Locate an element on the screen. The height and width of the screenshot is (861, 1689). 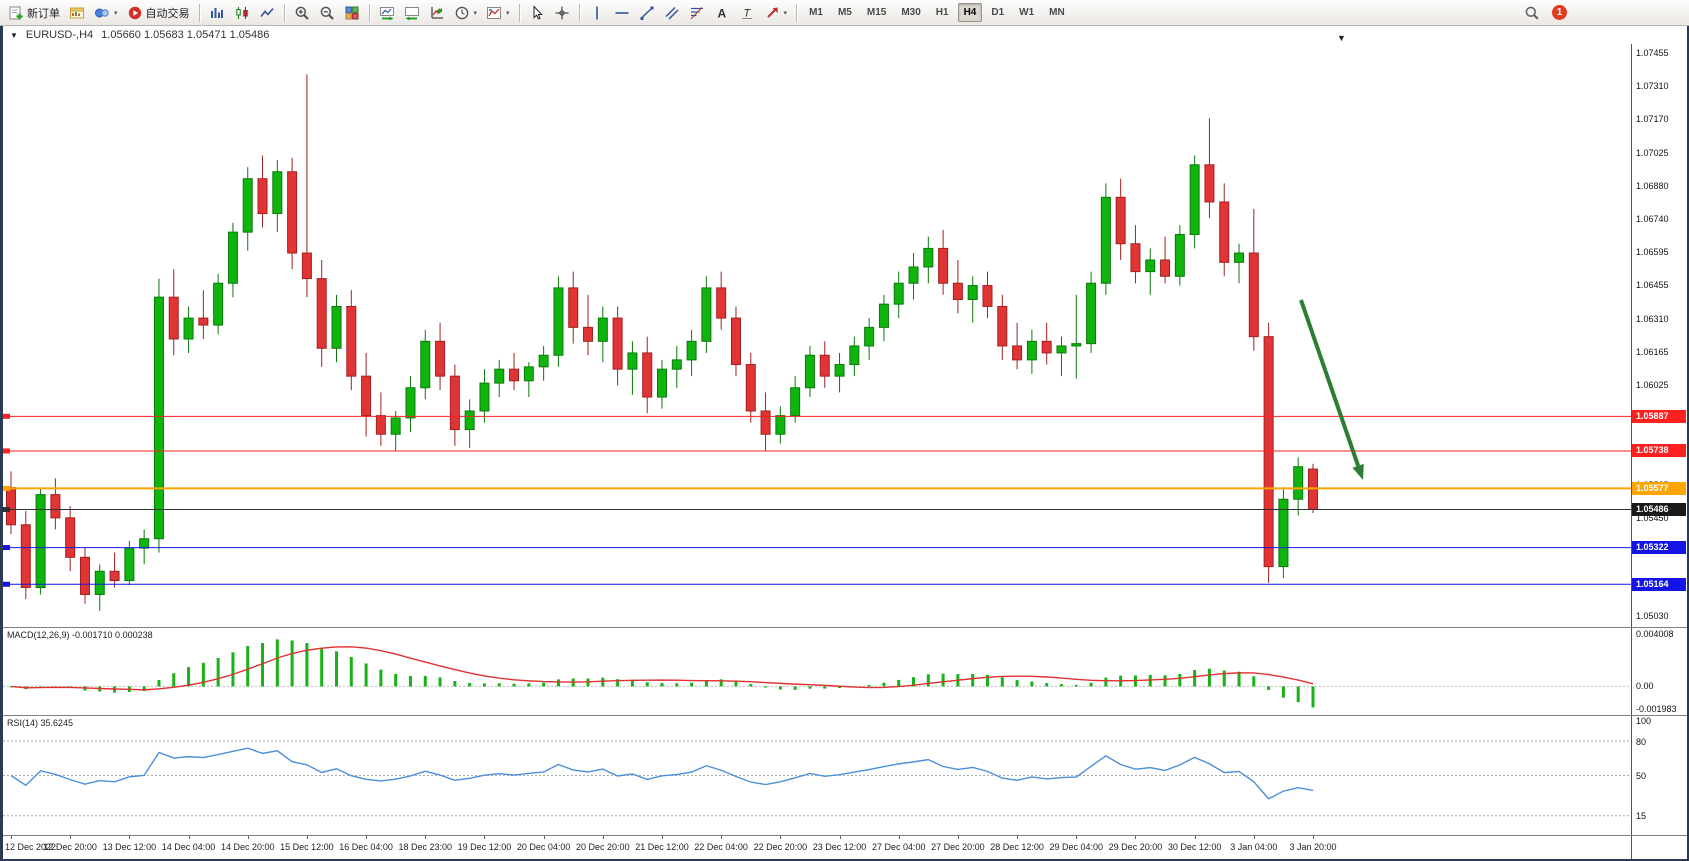
fibonacci-button is located at coordinates (697, 12).